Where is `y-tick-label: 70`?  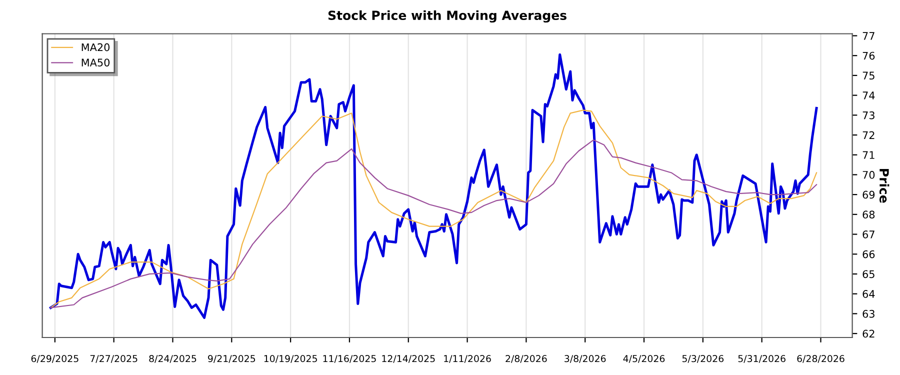
y-tick-label: 70 is located at coordinates (868, 174).